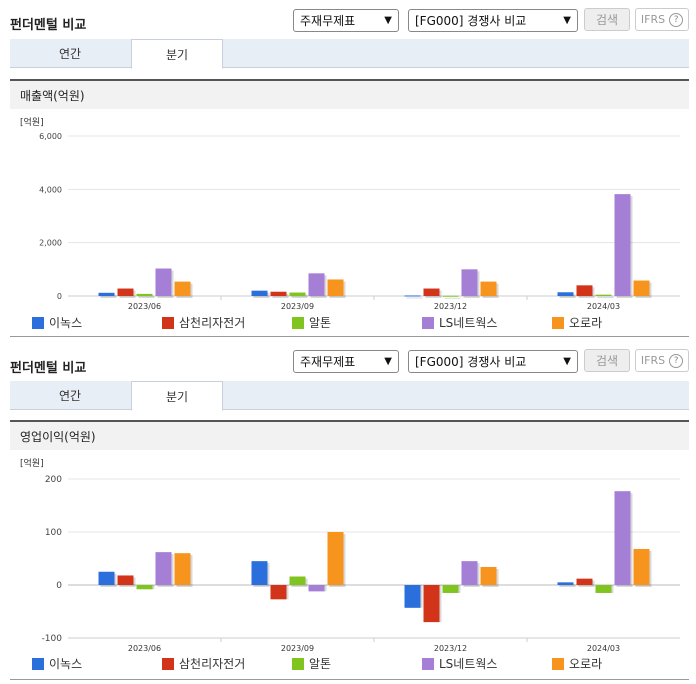 The width and height of the screenshot is (696, 684). Describe the element at coordinates (59, 586) in the screenshot. I see `y-tick-label: 0` at that location.